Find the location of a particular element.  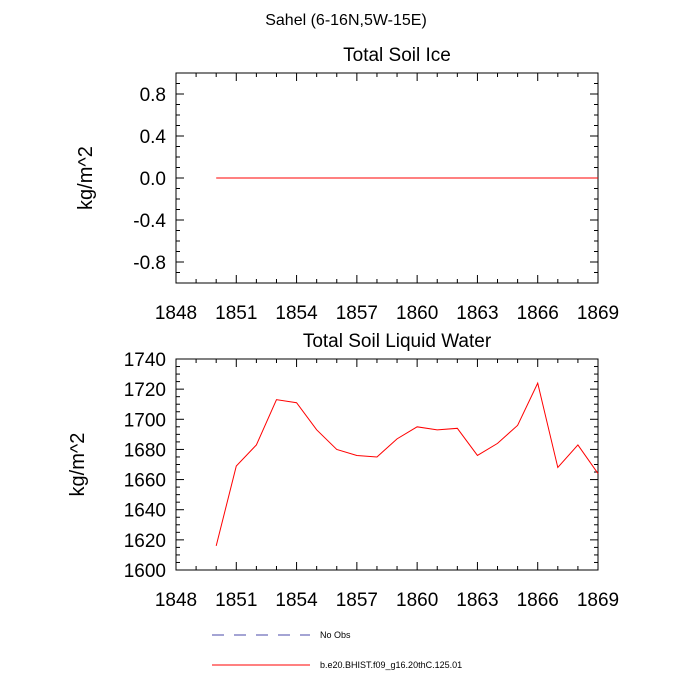

legend-label-model-run: b.e20.BHIST.f09_g16.20thC.125.01 is located at coordinates (391, 665).